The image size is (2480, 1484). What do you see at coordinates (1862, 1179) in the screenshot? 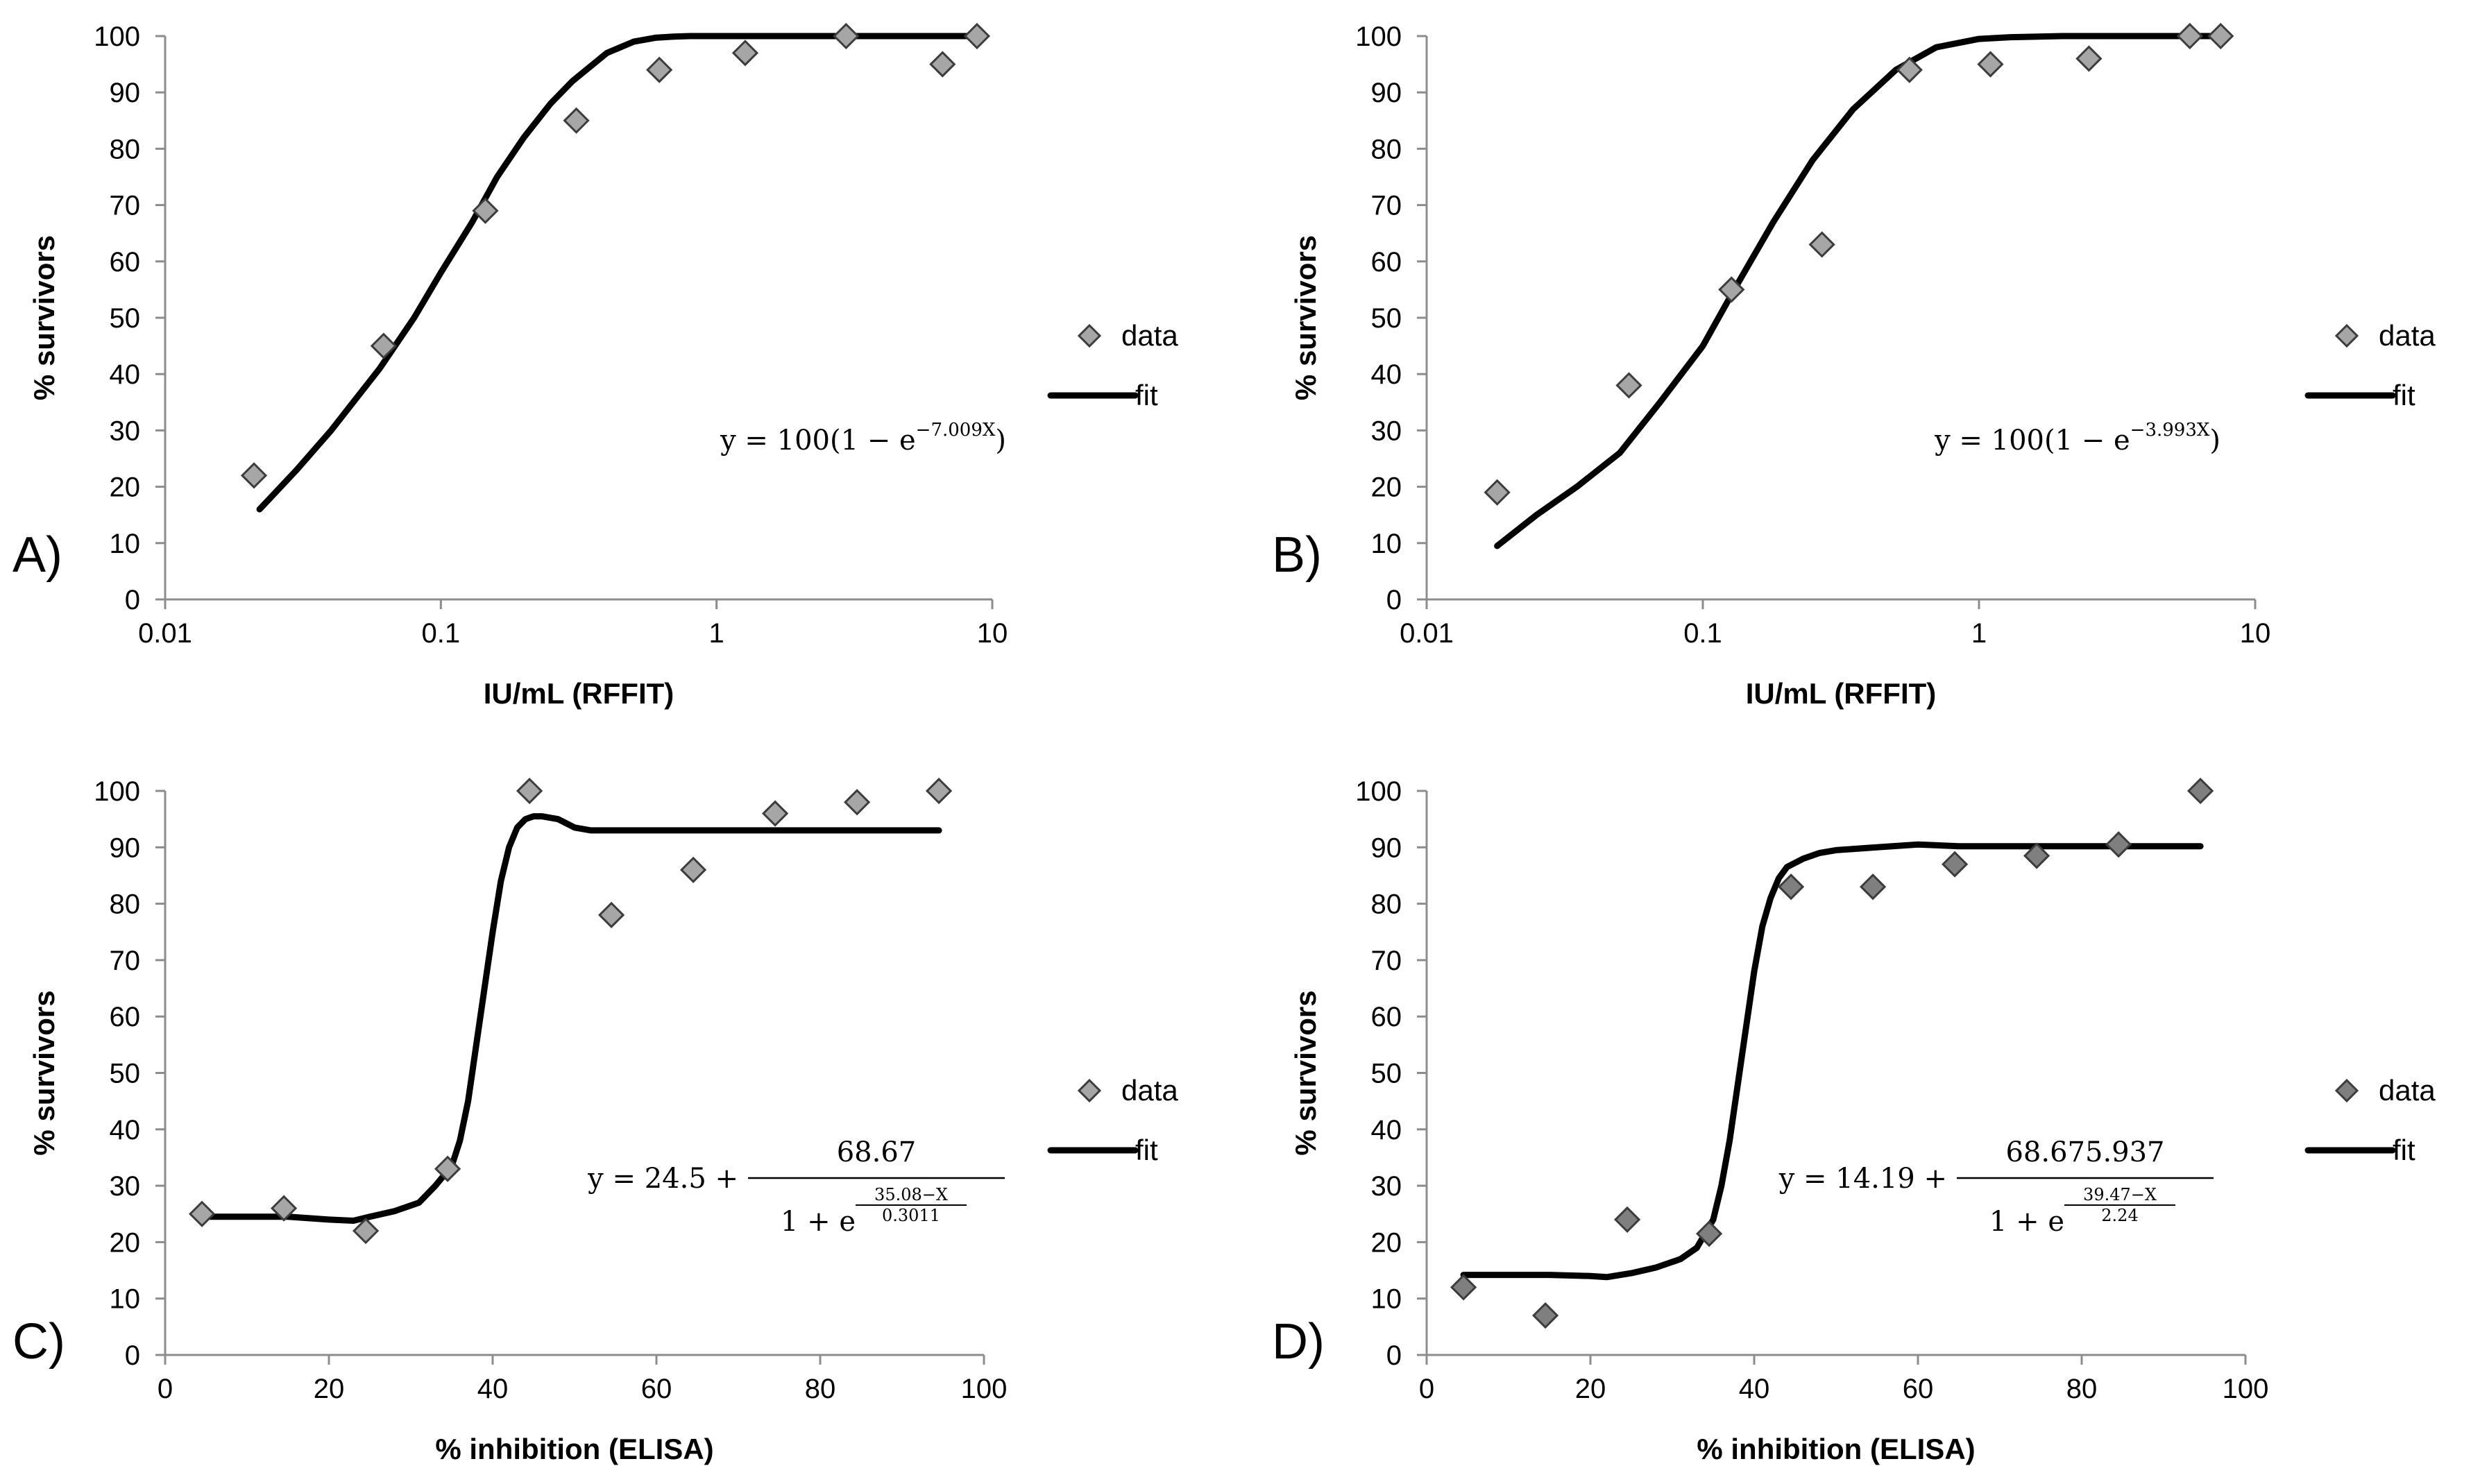
I see `equation-prefix: y = 14.19 +` at bounding box center [1862, 1179].